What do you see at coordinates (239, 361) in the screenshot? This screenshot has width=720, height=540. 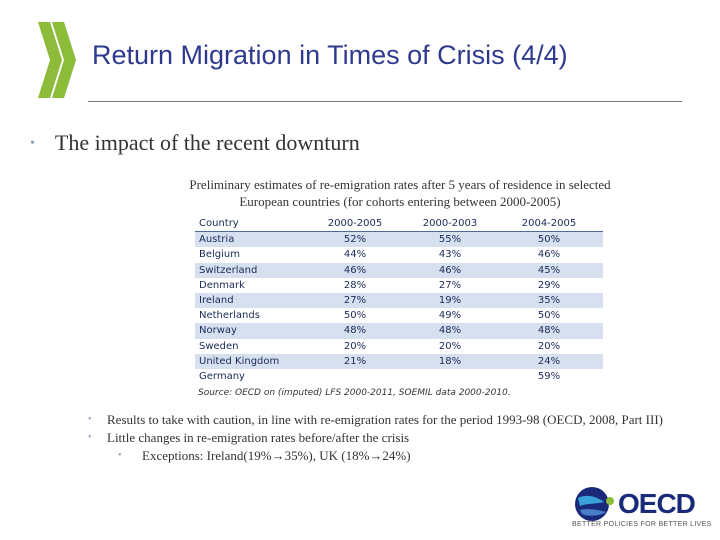 I see `table-cell-country: United Kingdom` at bounding box center [239, 361].